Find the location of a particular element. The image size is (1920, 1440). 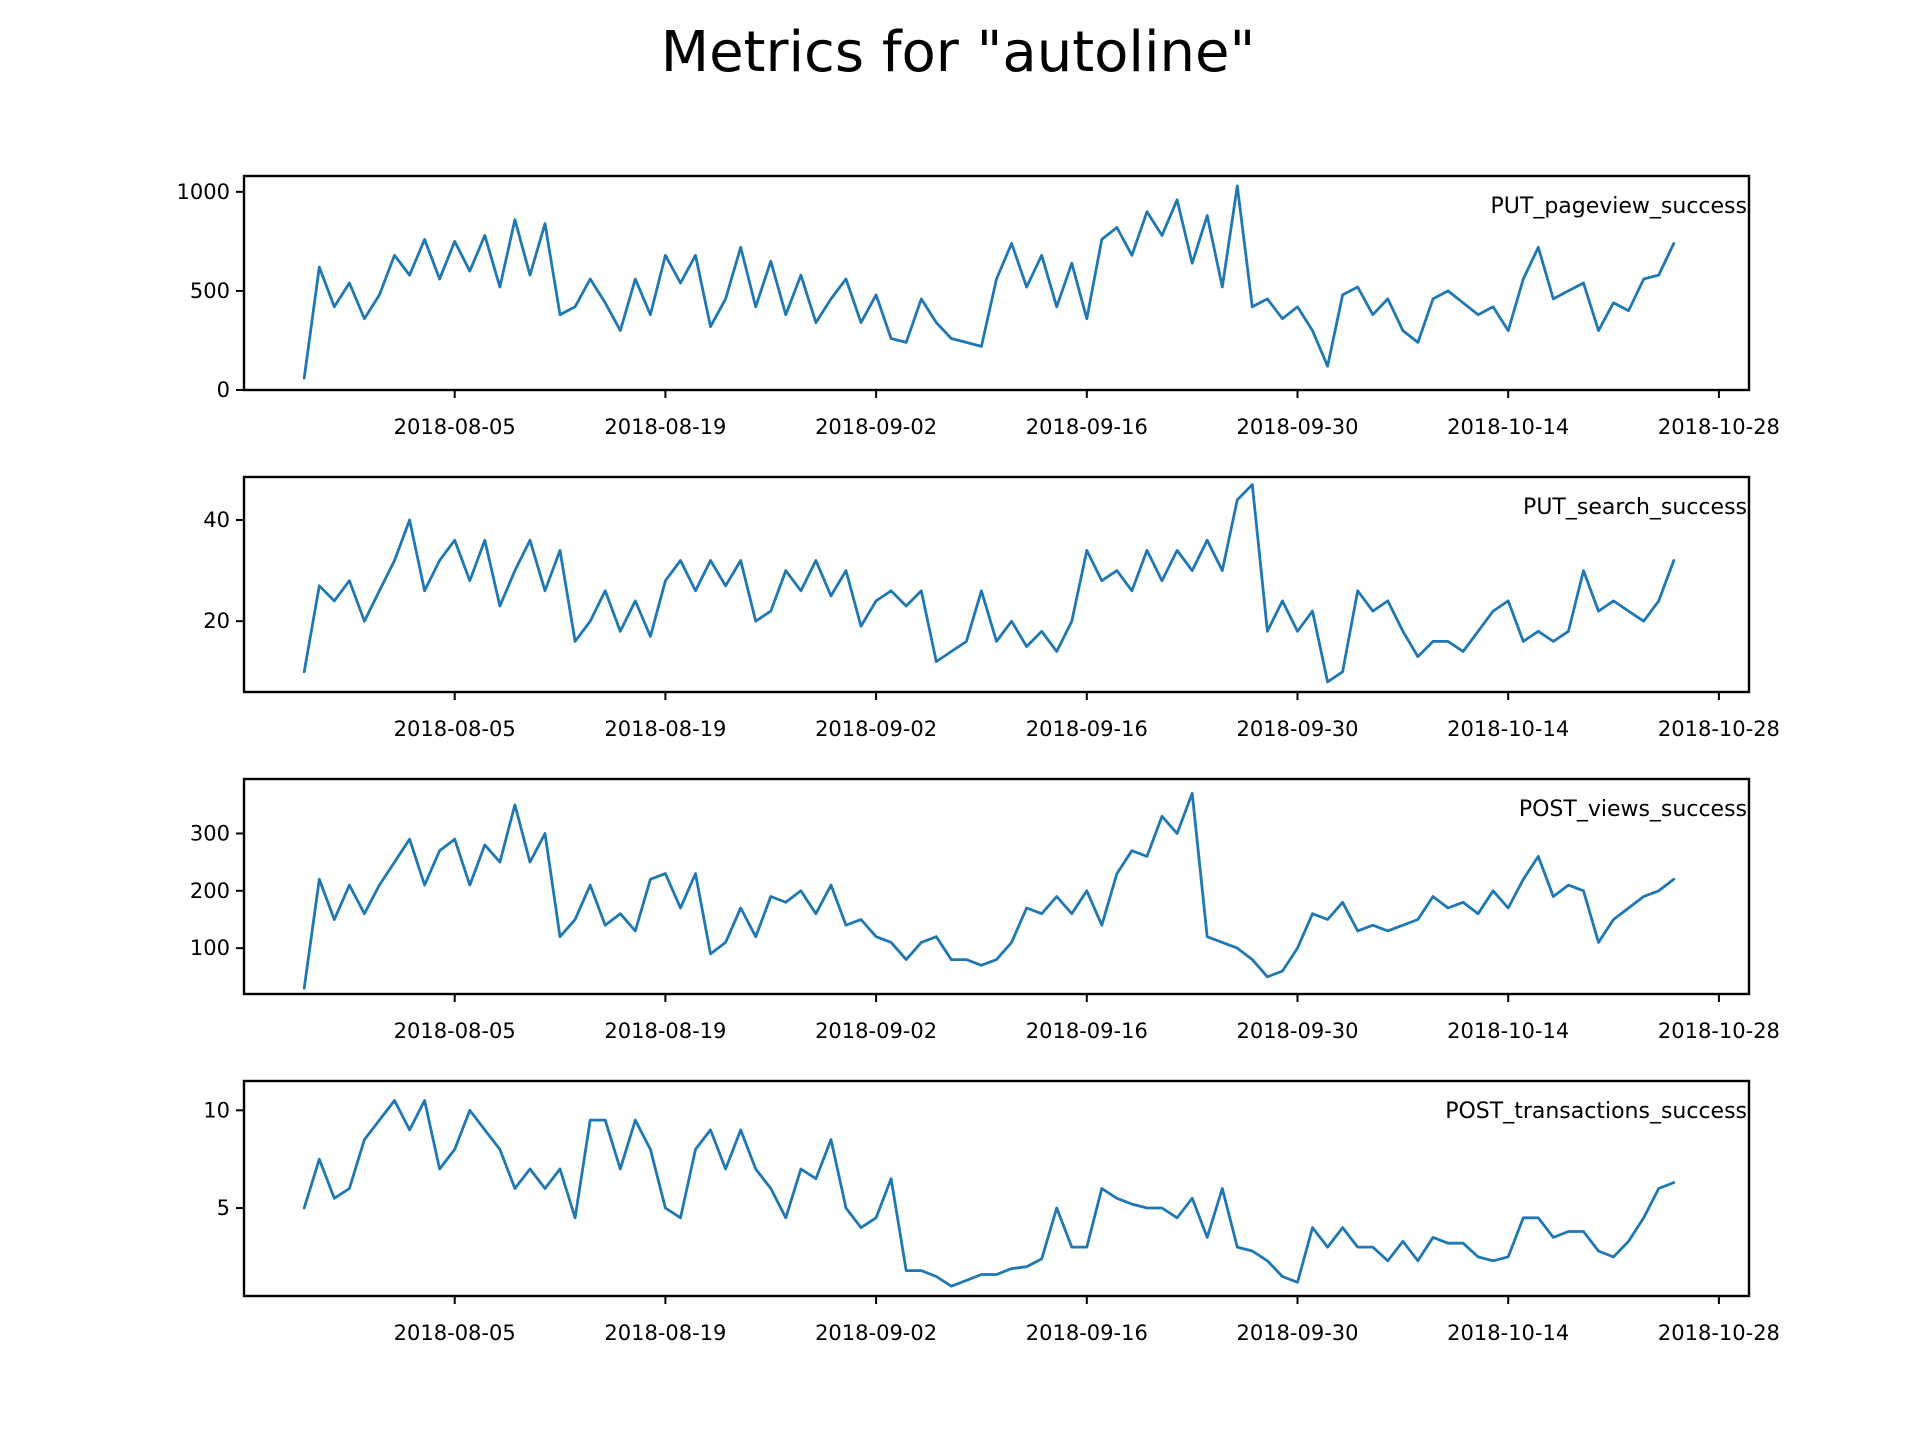

y-tick-label: 0 is located at coordinates (223, 390).